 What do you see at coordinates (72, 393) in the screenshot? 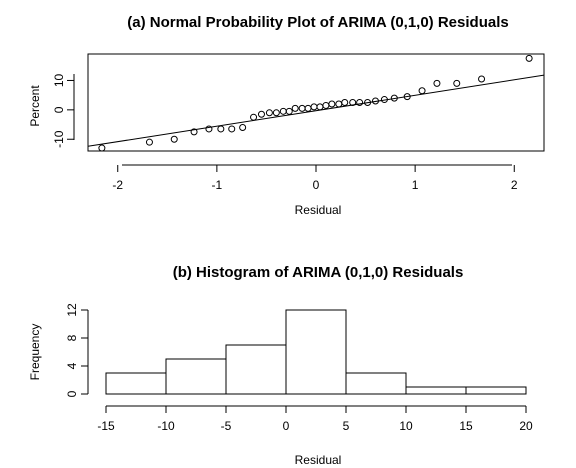
I see `hist-y-tick-label: 0` at bounding box center [72, 393].